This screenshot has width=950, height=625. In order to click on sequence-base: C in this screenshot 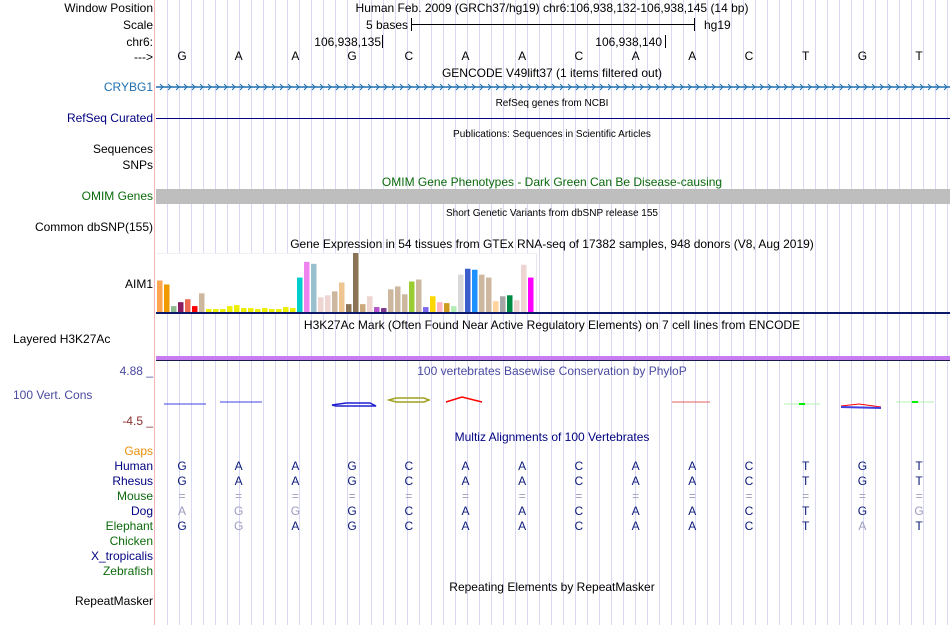, I will do `click(409, 56)`.